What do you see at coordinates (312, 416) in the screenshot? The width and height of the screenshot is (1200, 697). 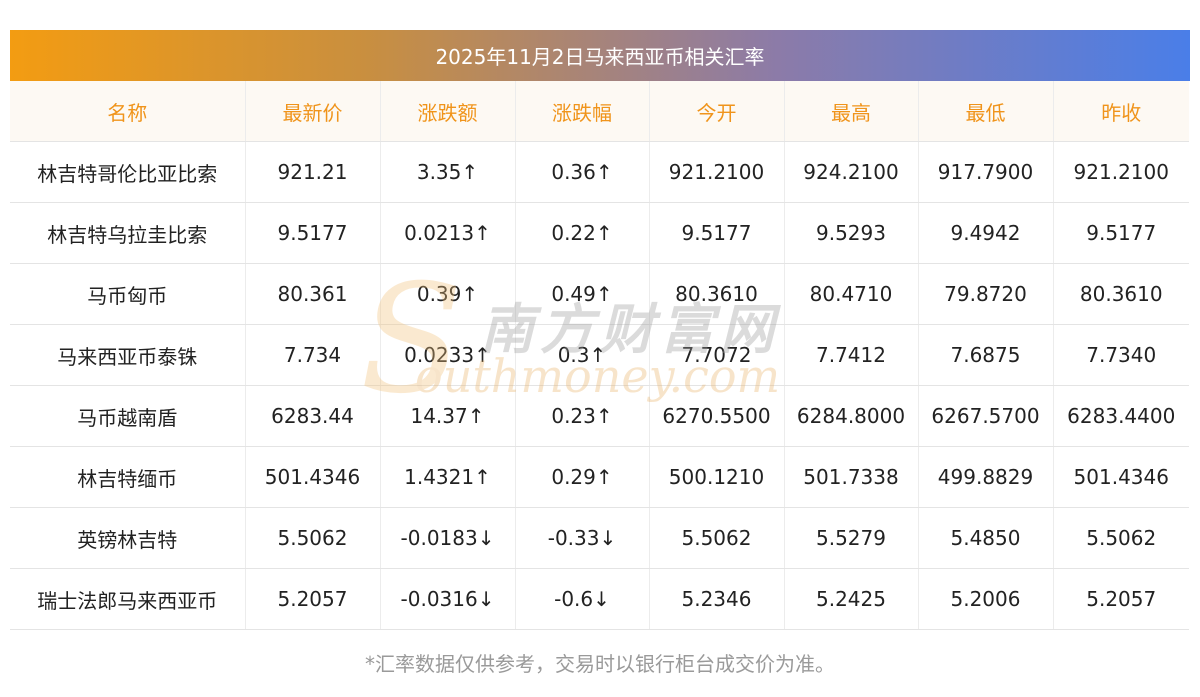 I see `cell-latest: 6283.44` at bounding box center [312, 416].